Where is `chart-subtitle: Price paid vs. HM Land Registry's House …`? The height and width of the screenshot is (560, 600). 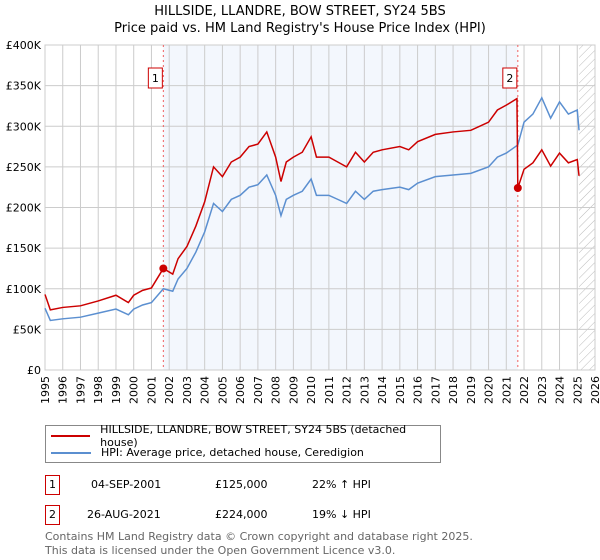
chart-subtitle: Price paid vs. HM Land Registry's House … is located at coordinates (300, 28).